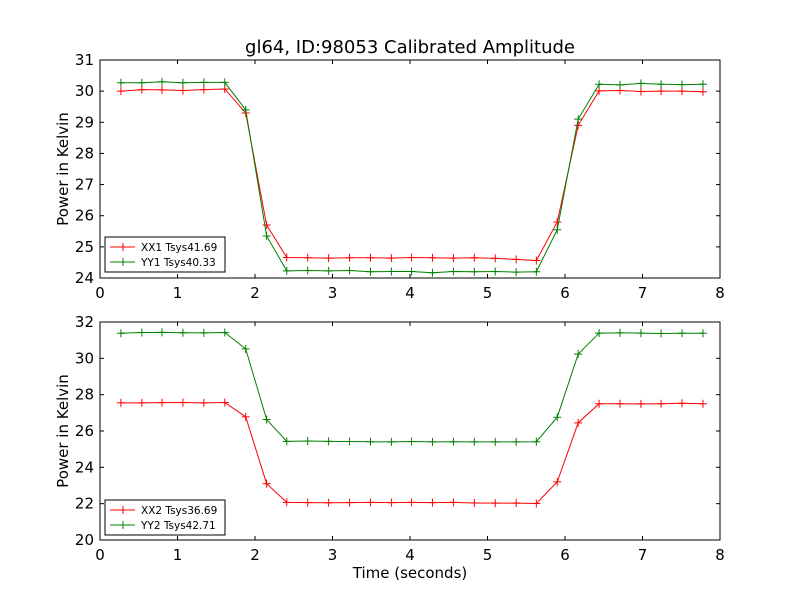 Image resolution: width=800 pixels, height=600 pixels. I want to click on y-tick-label: 27, so click(84, 185).